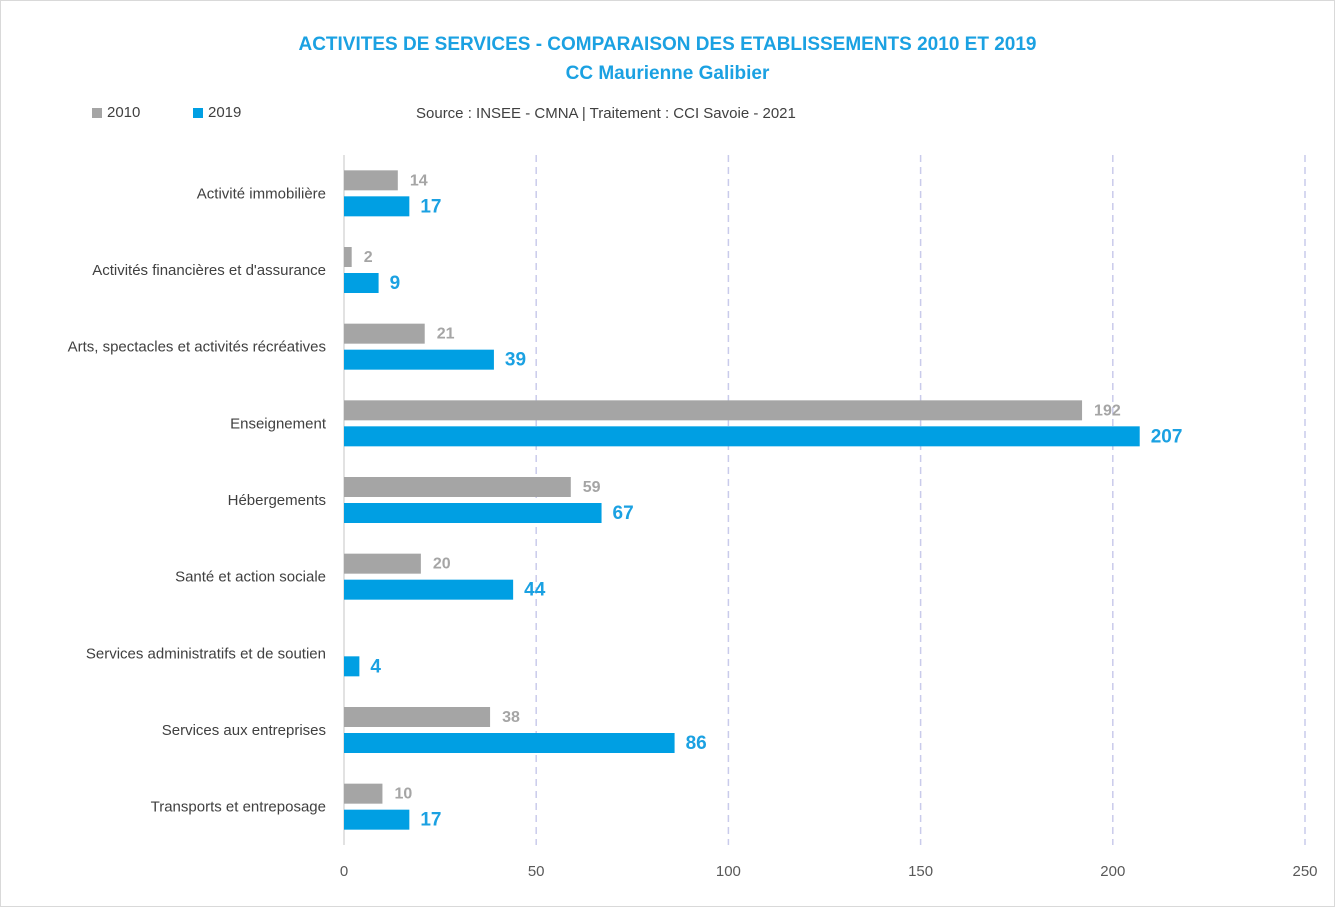  Describe the element at coordinates (395, 283) in the screenshot. I see `data-label-2019: 9` at that location.